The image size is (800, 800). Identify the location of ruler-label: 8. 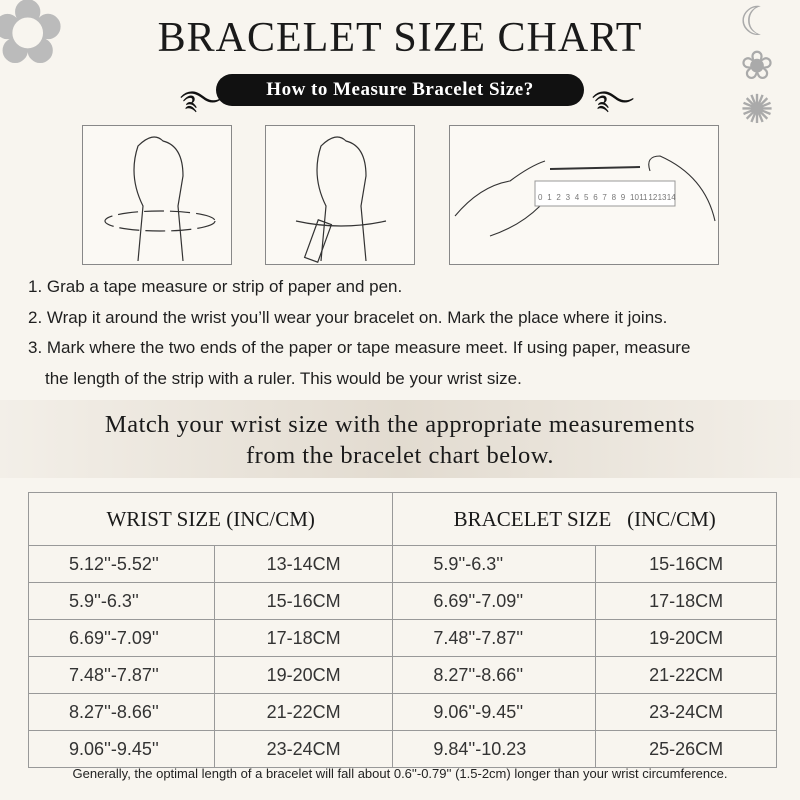
(614, 197).